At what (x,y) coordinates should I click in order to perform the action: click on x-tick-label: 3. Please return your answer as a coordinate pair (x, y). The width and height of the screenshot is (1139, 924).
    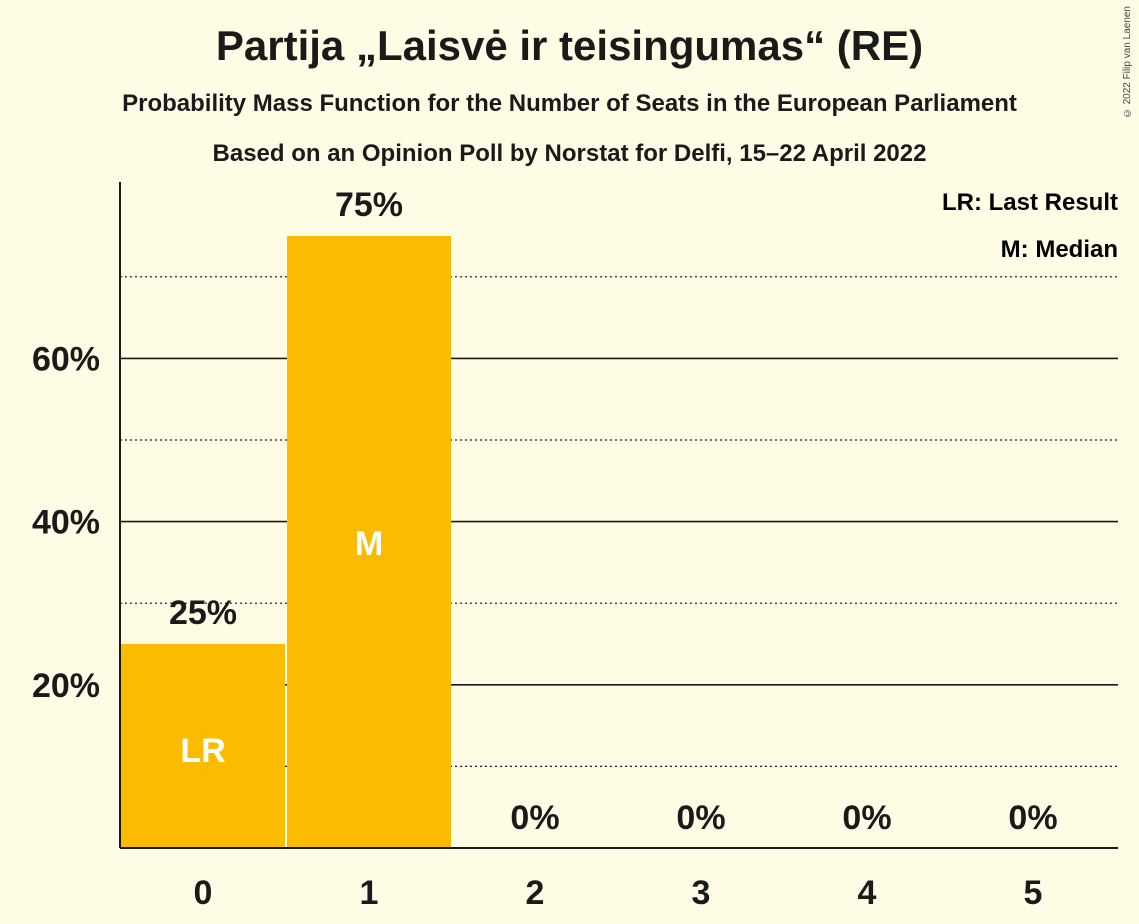
    Looking at the image, I should click on (701, 893).